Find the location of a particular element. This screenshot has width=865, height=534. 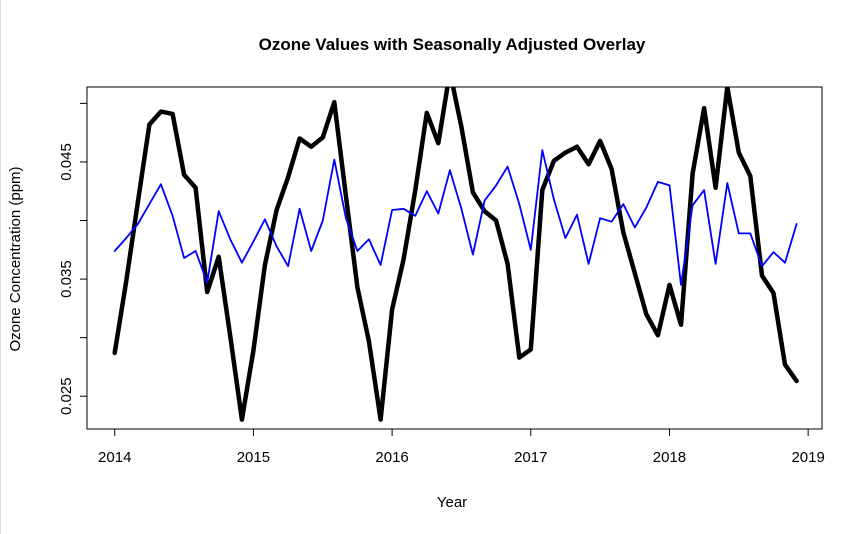

y-axis: 0.025 0.035 0.045 is located at coordinates (73, 258).